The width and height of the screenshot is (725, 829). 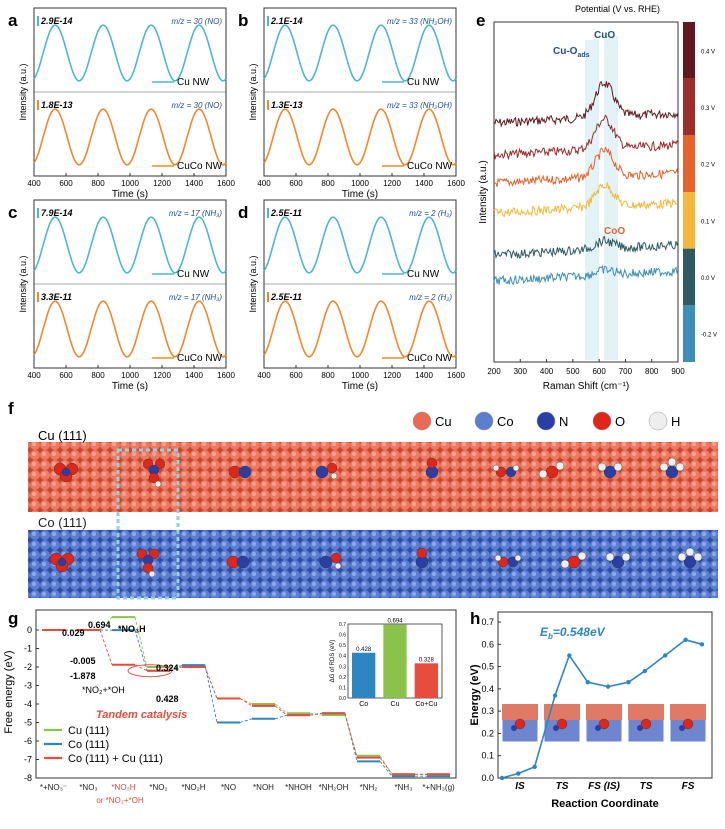 What do you see at coordinates (13, 618) in the screenshot?
I see `panel-letter-g: g` at bounding box center [13, 618].